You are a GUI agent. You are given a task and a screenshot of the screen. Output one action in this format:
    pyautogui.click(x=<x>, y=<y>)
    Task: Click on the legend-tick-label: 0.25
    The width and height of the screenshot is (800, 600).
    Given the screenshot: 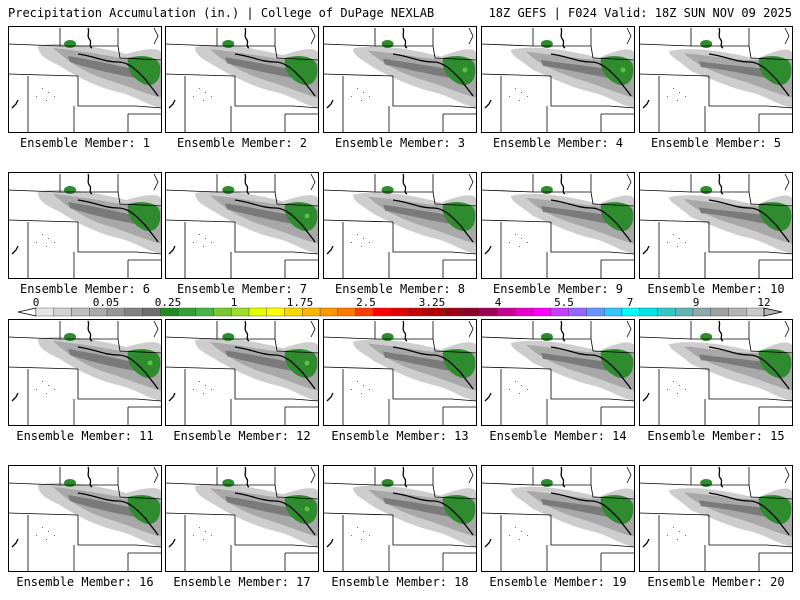 What is the action you would take?
    pyautogui.click(x=168, y=302)
    